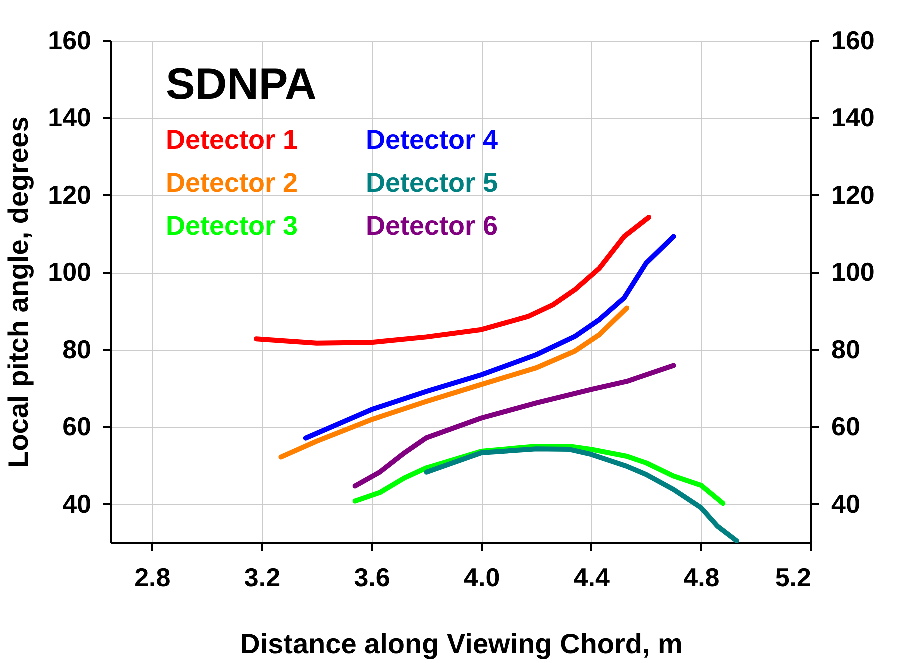 This screenshot has width=908, height=663. I want to click on x-tick-label: 5.2, so click(793, 577).